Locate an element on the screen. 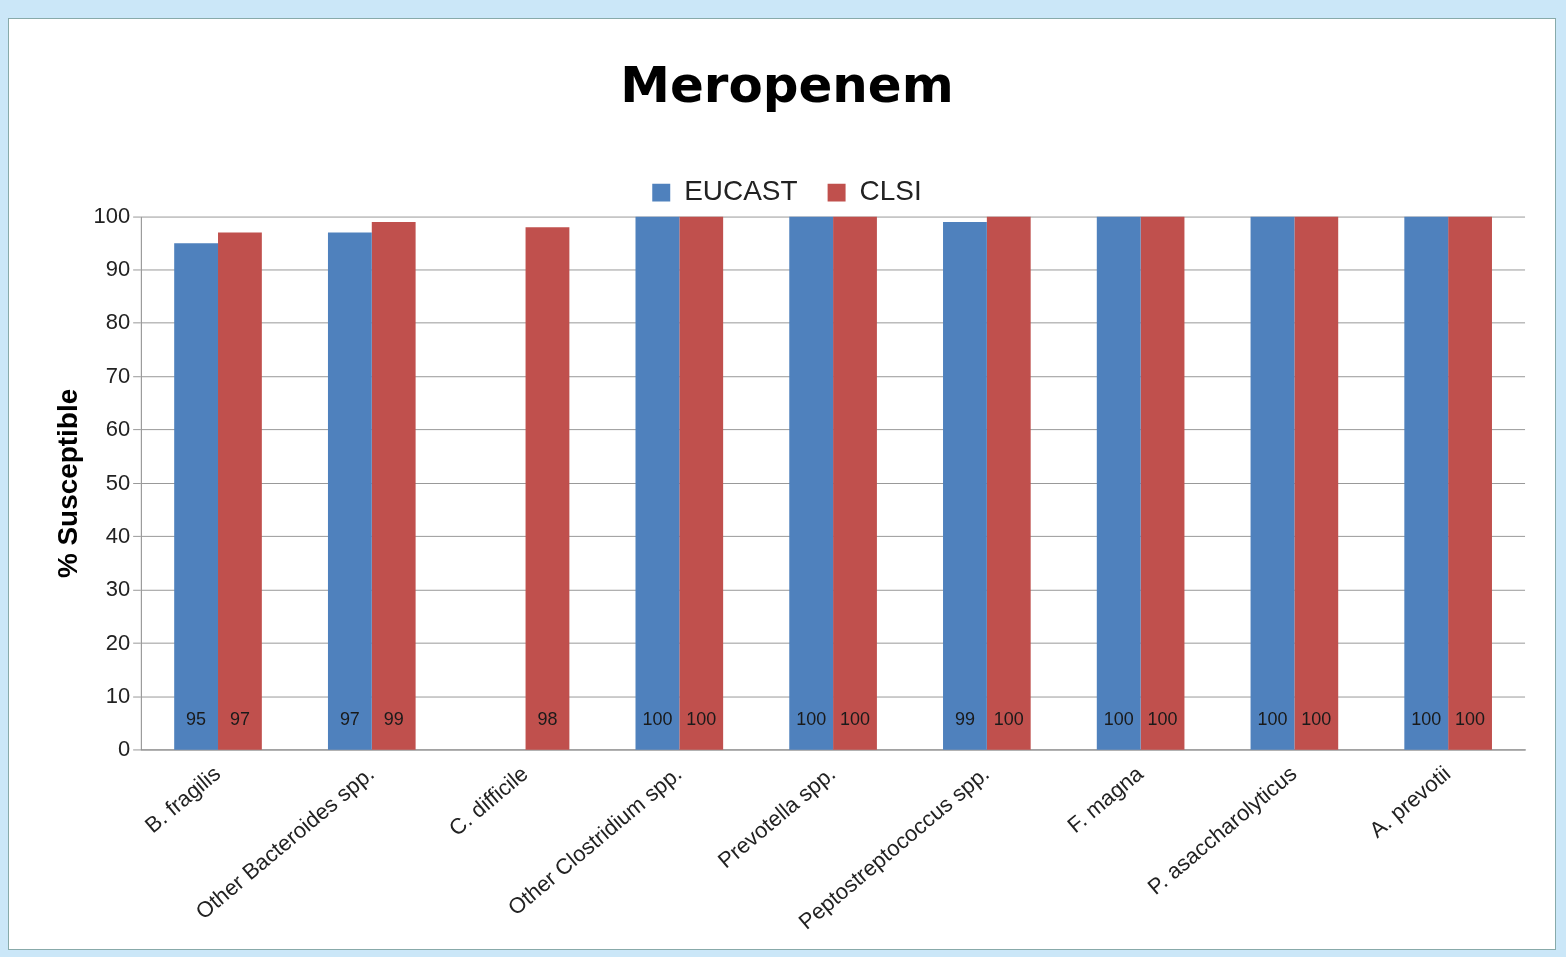  data-label: 98 is located at coordinates (547, 719).